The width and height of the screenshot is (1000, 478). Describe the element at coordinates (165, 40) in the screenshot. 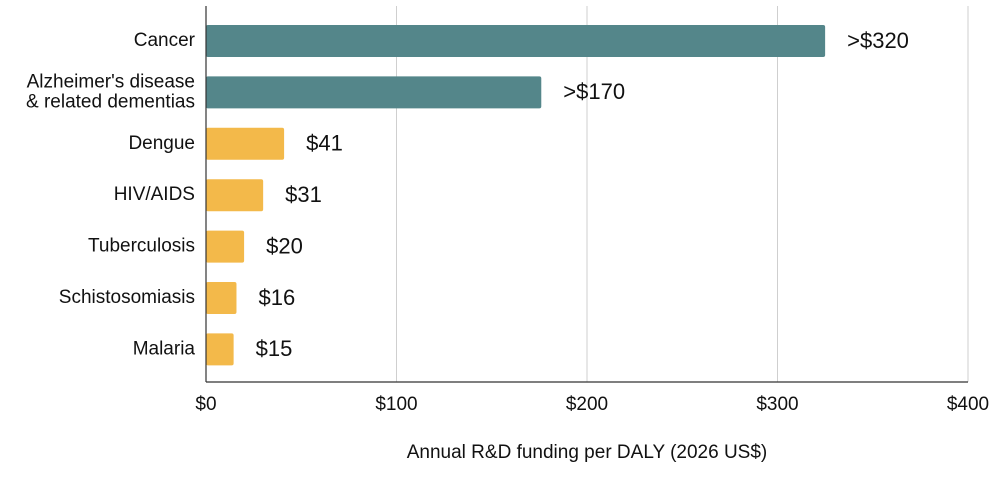

I see `category-label-0: Cancer` at that location.